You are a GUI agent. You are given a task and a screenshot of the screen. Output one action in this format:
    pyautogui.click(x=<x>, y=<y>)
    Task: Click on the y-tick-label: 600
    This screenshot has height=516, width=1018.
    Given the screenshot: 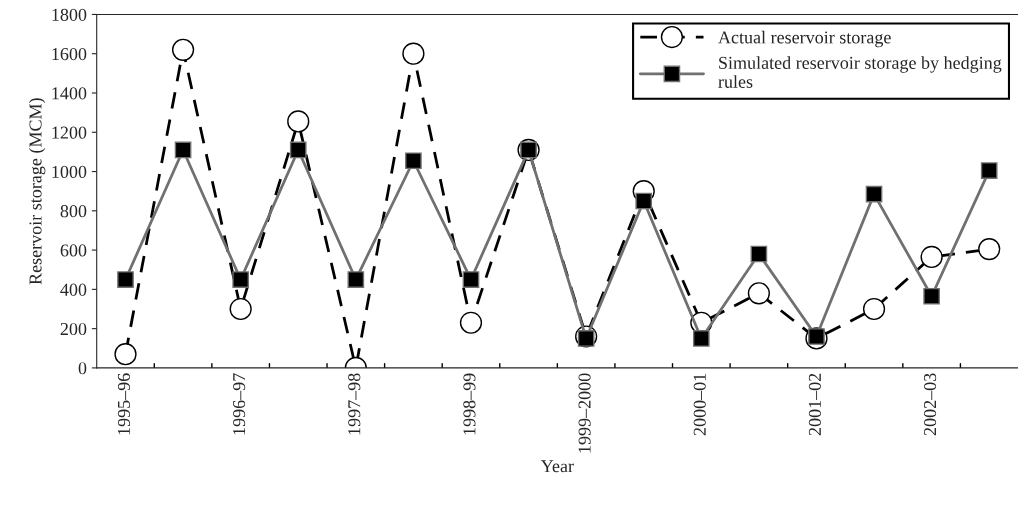 What is the action you would take?
    pyautogui.click(x=73, y=250)
    